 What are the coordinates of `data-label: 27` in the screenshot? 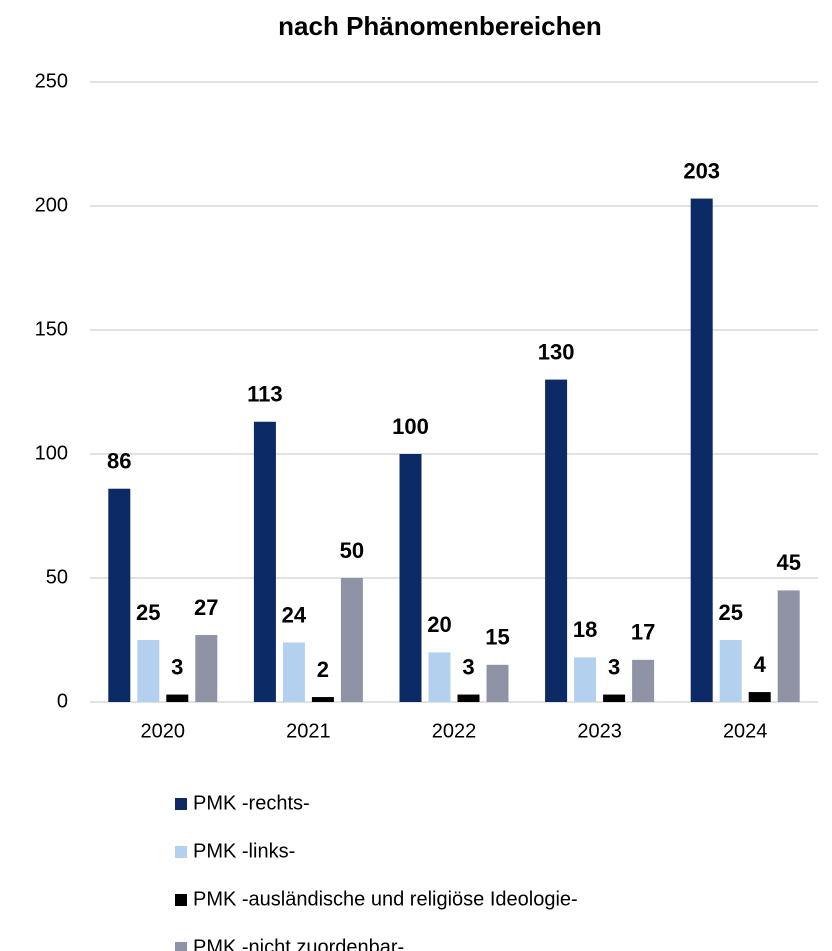 It's located at (206, 607).